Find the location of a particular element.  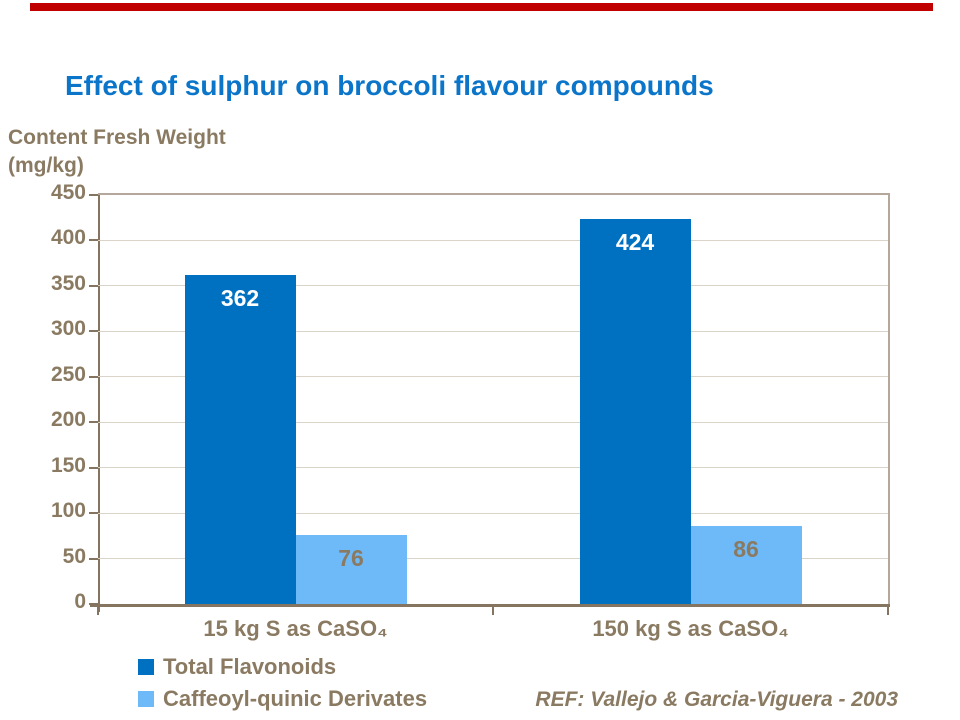

y-axis-title-line2: (mg/kg) is located at coordinates (46, 165).